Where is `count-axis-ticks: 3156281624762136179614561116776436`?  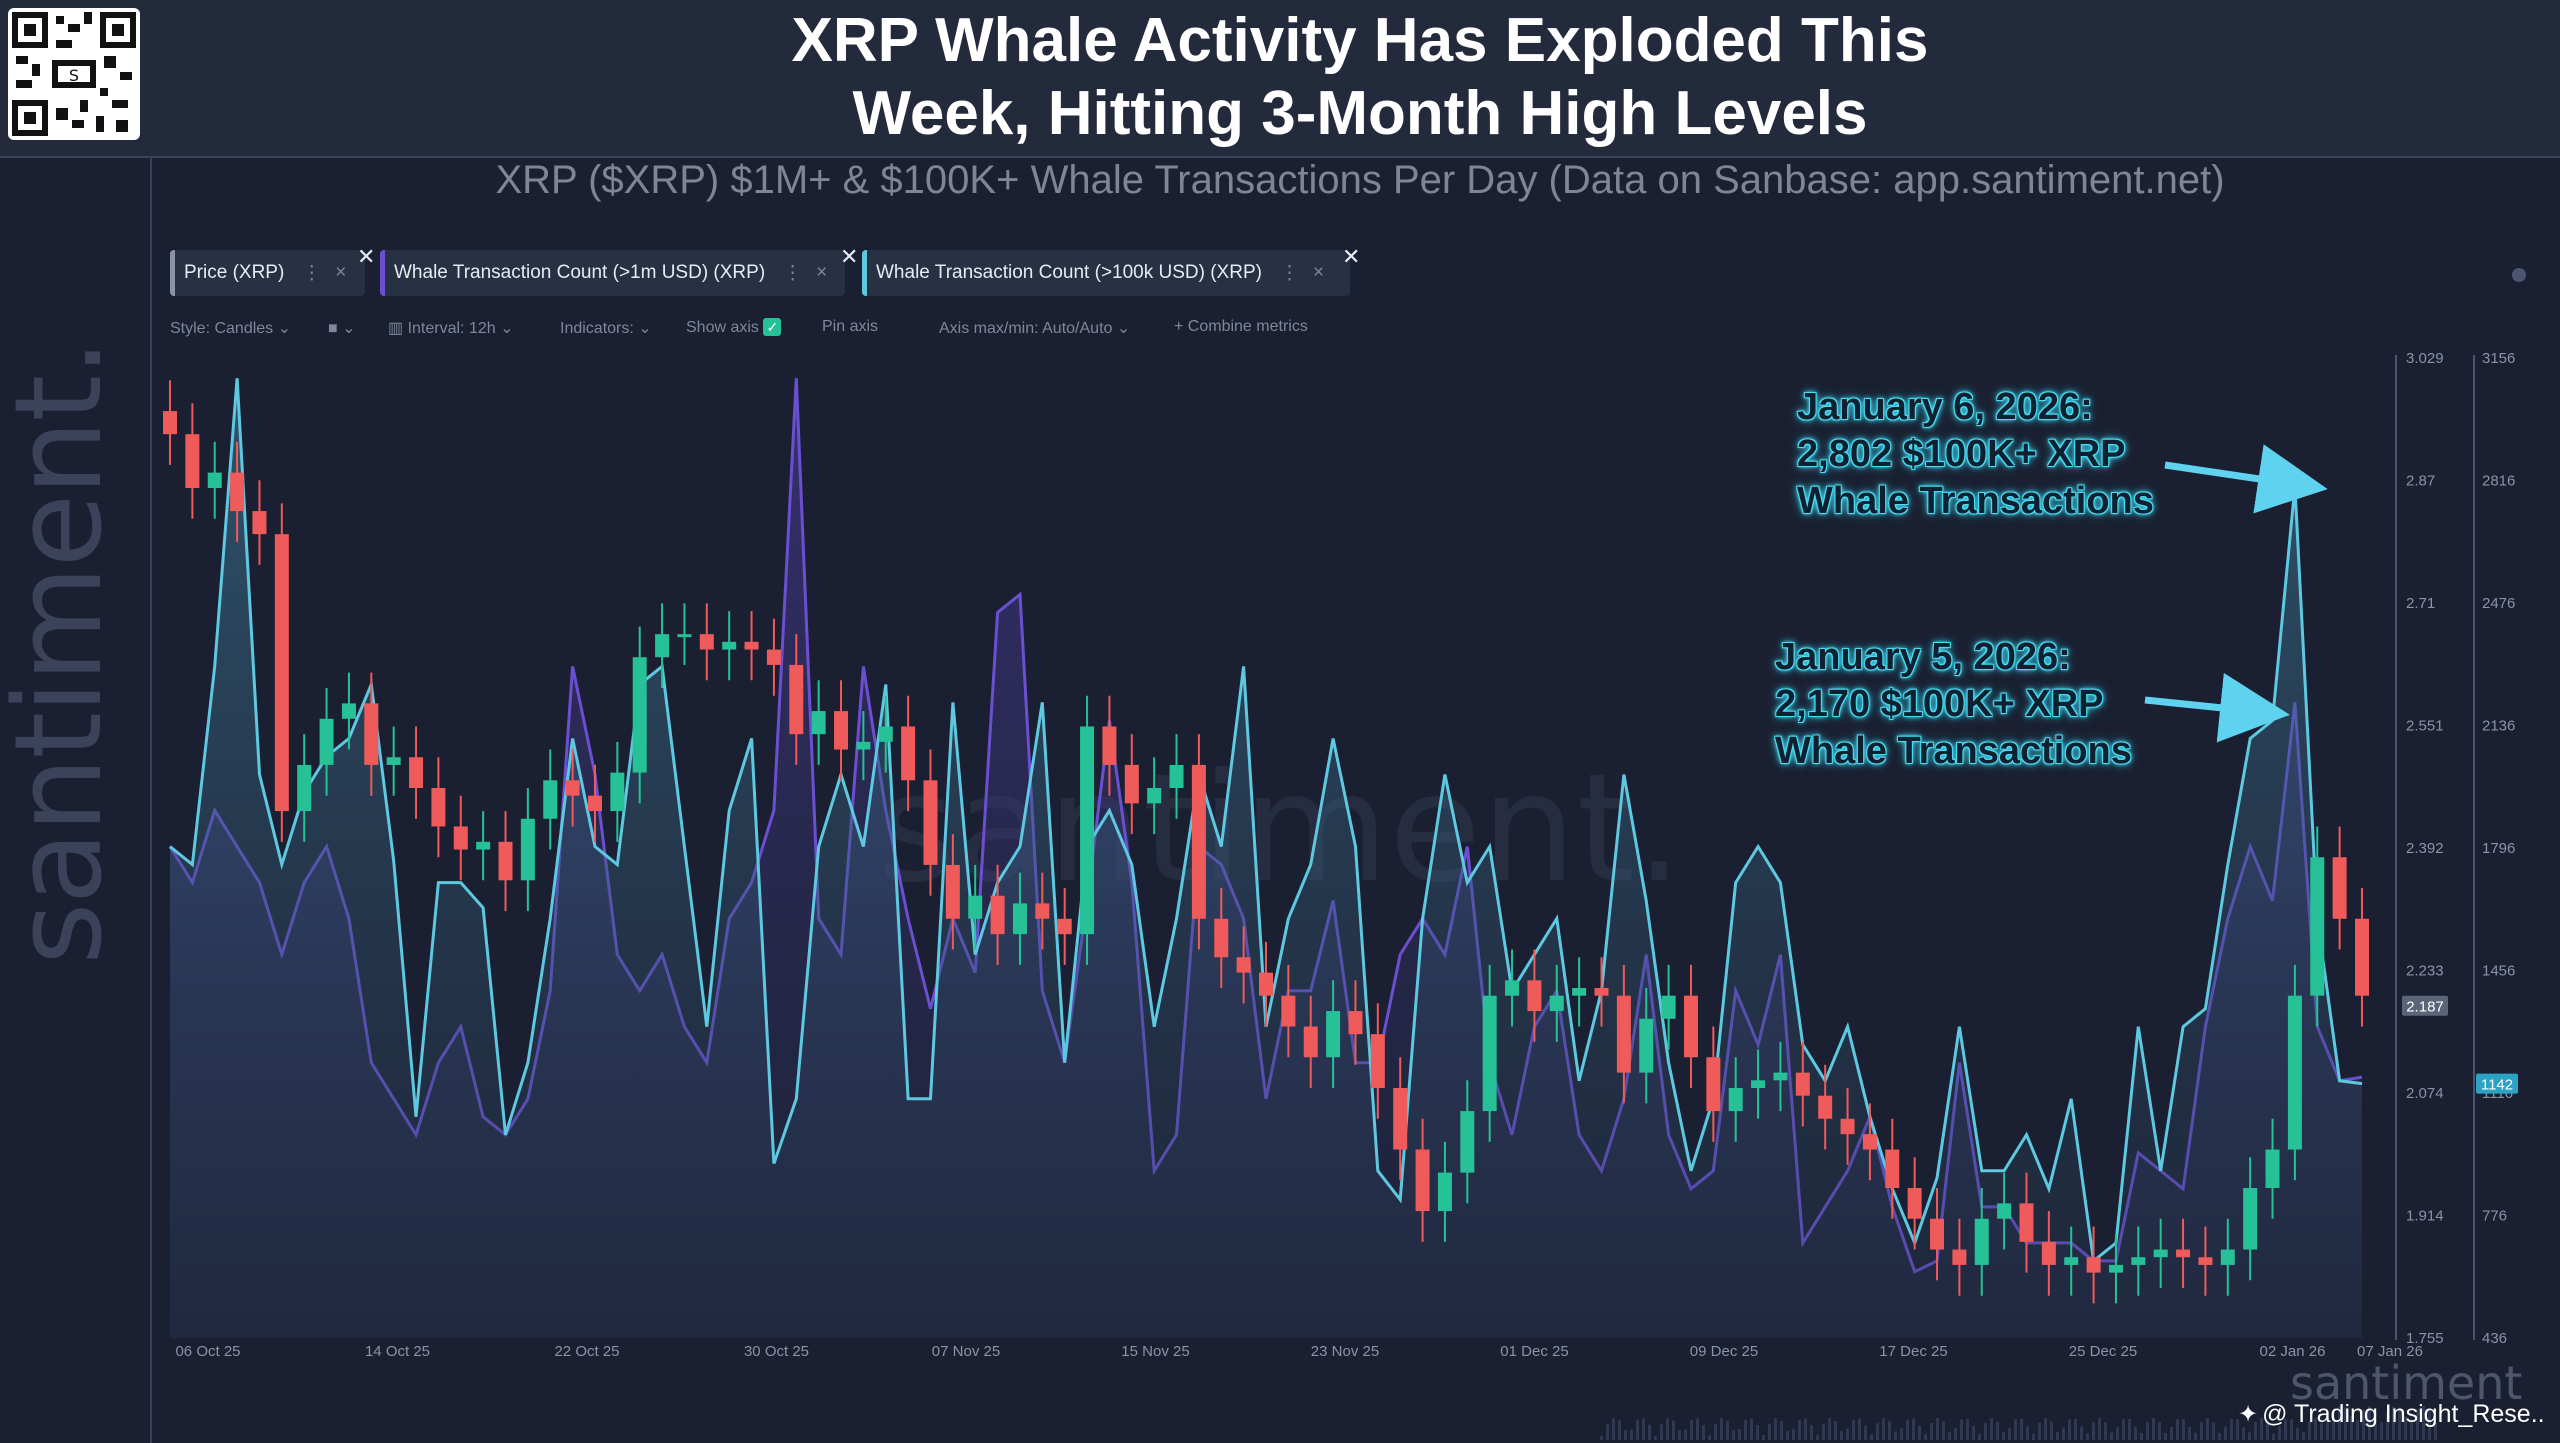
count-axis-ticks: 3156281624762136179614561116776436 is located at coordinates (2498, 848).